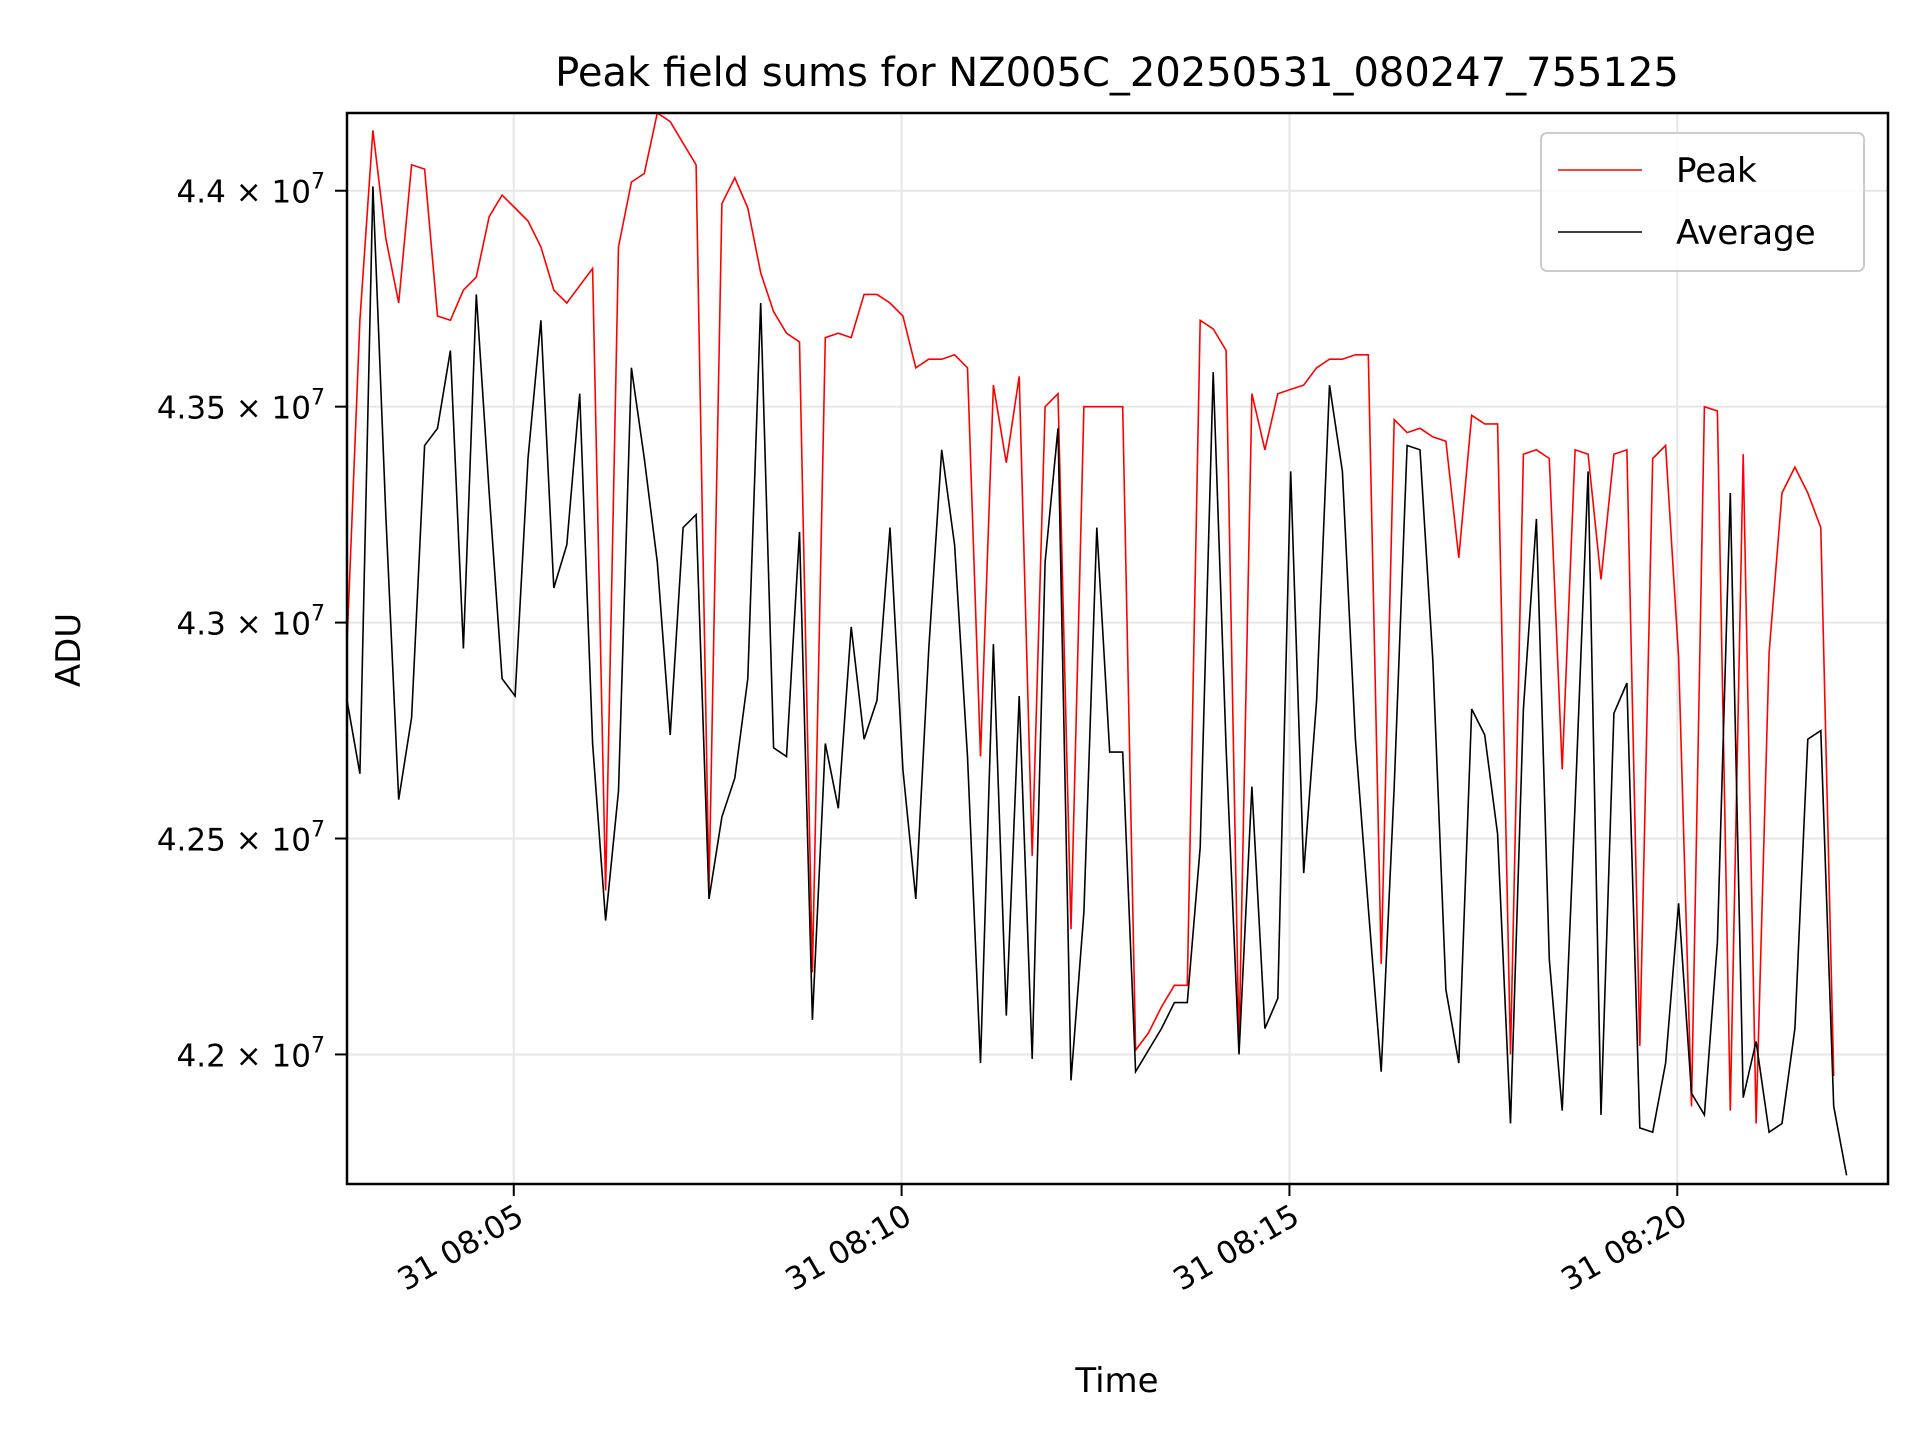 This screenshot has width=1920, height=1440. I want to click on y-tick-label: 4.35 × 10⁷, so click(241, 406).